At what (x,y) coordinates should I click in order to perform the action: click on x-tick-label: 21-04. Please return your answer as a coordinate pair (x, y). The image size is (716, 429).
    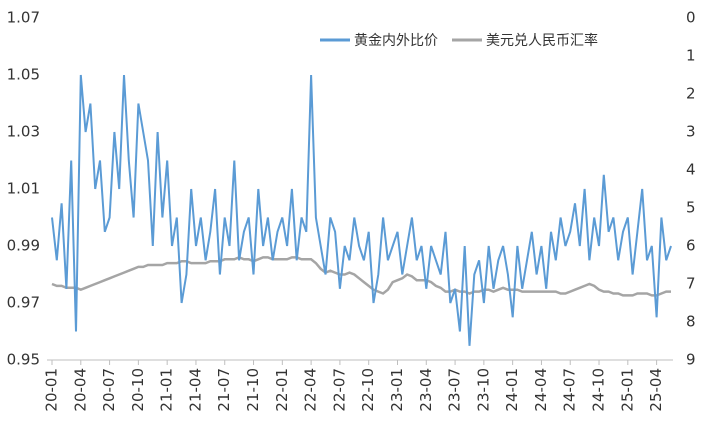
    Looking at the image, I should click on (195, 390).